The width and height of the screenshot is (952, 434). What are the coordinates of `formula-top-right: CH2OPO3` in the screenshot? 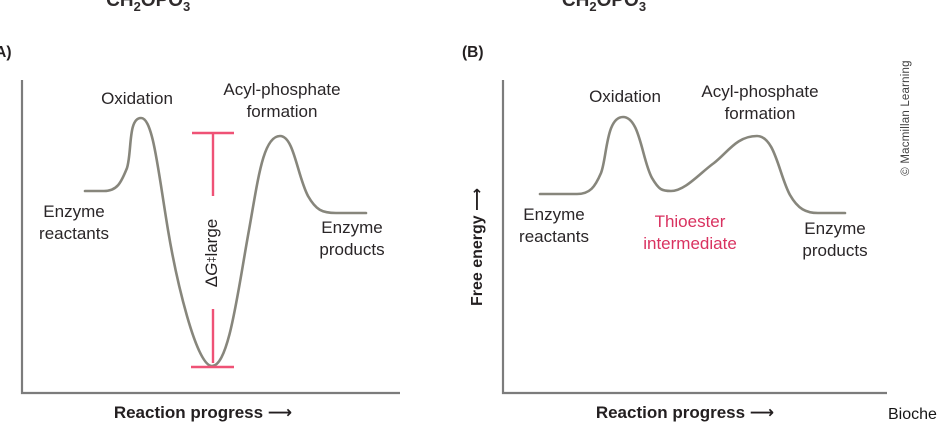 It's located at (604, 7).